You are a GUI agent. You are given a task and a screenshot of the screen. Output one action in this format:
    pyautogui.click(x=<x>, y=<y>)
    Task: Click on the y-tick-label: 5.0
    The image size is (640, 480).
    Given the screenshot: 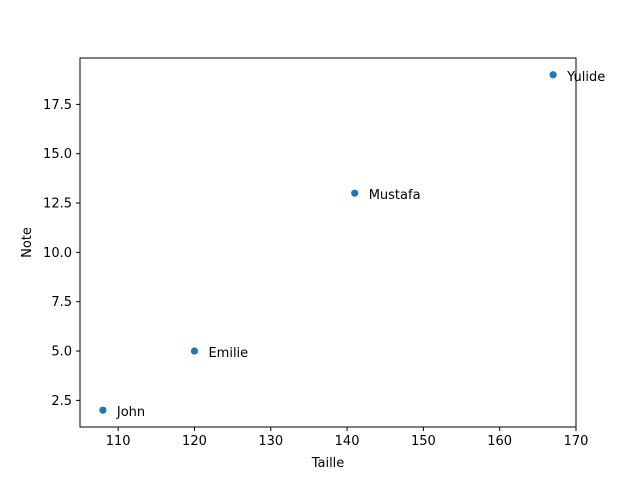 What is the action you would take?
    pyautogui.click(x=61, y=352)
    